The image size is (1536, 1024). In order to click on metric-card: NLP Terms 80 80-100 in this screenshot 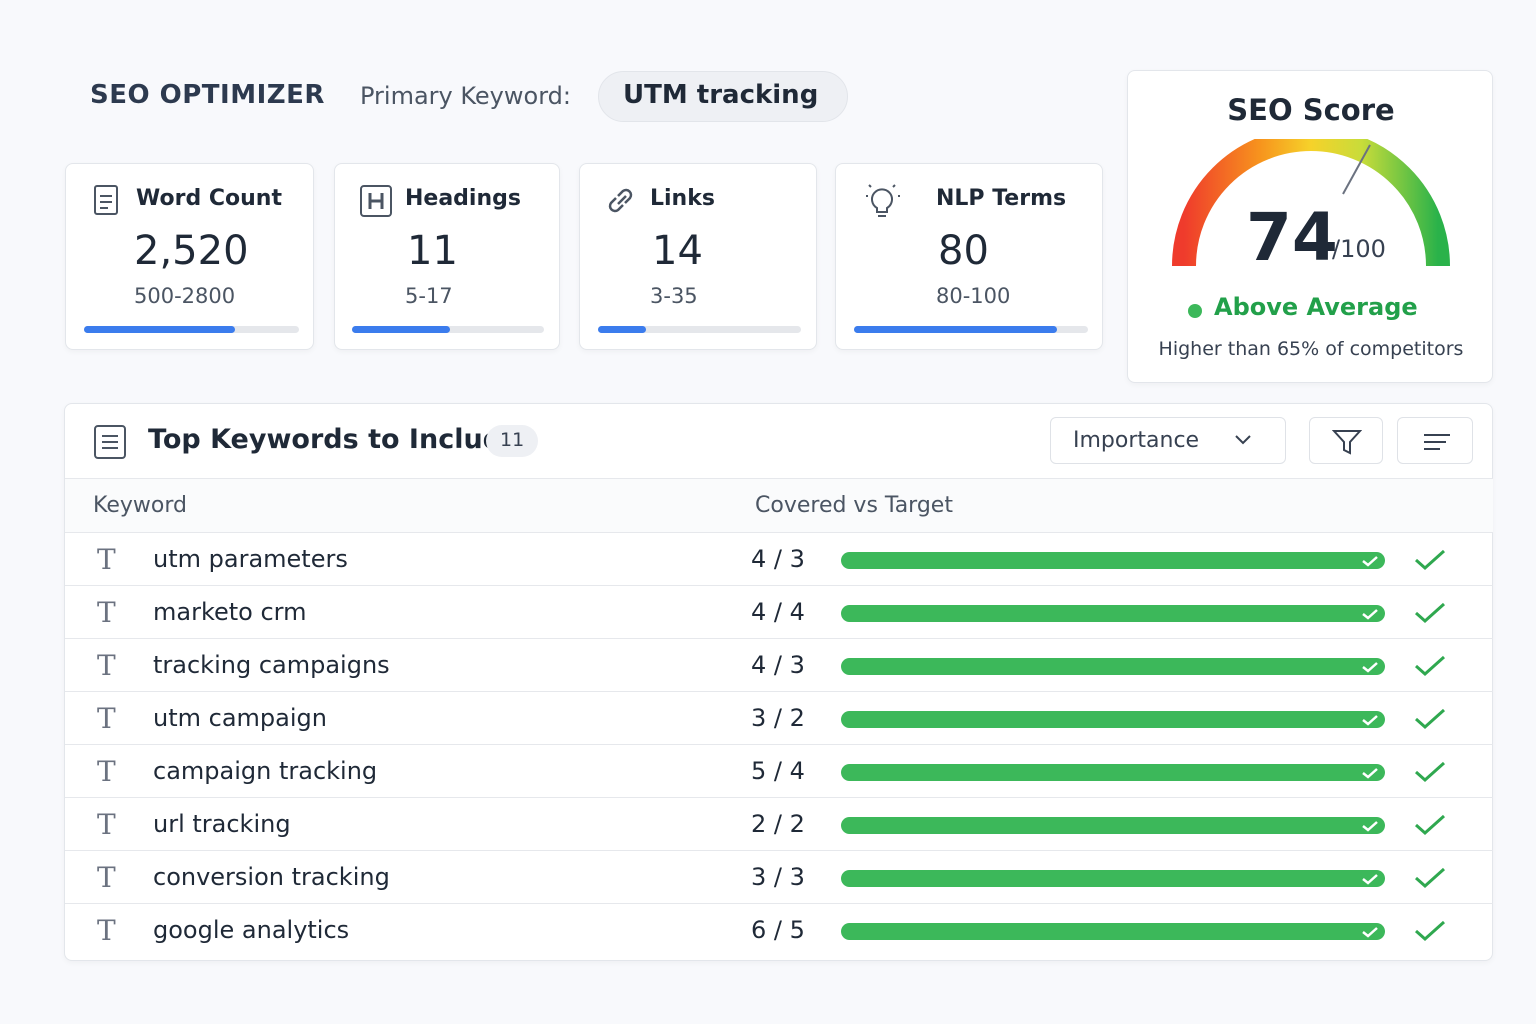, I will do `click(969, 256)`.